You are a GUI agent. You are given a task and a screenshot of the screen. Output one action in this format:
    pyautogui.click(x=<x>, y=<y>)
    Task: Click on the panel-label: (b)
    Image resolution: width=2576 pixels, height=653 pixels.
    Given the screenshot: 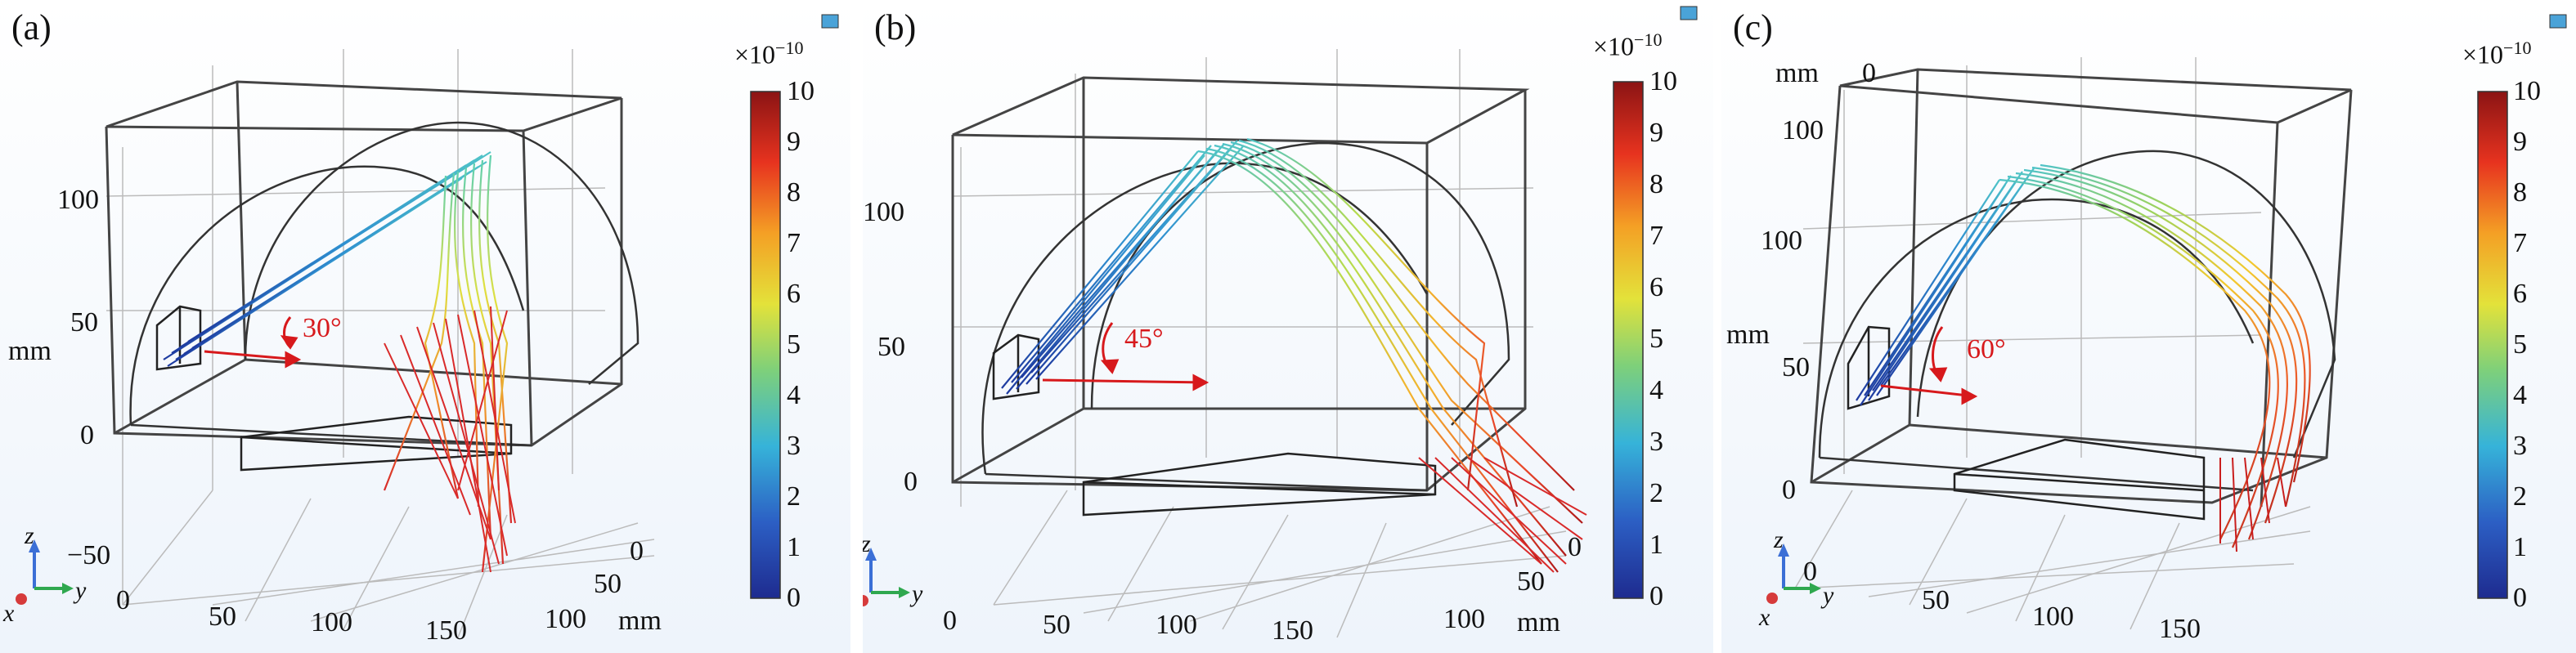 What is the action you would take?
    pyautogui.click(x=896, y=27)
    